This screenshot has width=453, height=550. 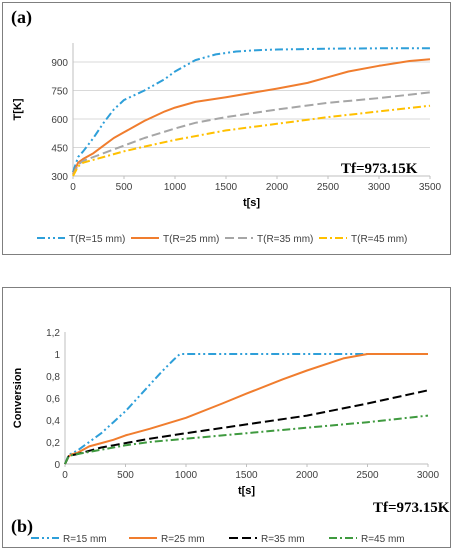 I want to click on y-tick-label: 0, so click(x=57, y=465).